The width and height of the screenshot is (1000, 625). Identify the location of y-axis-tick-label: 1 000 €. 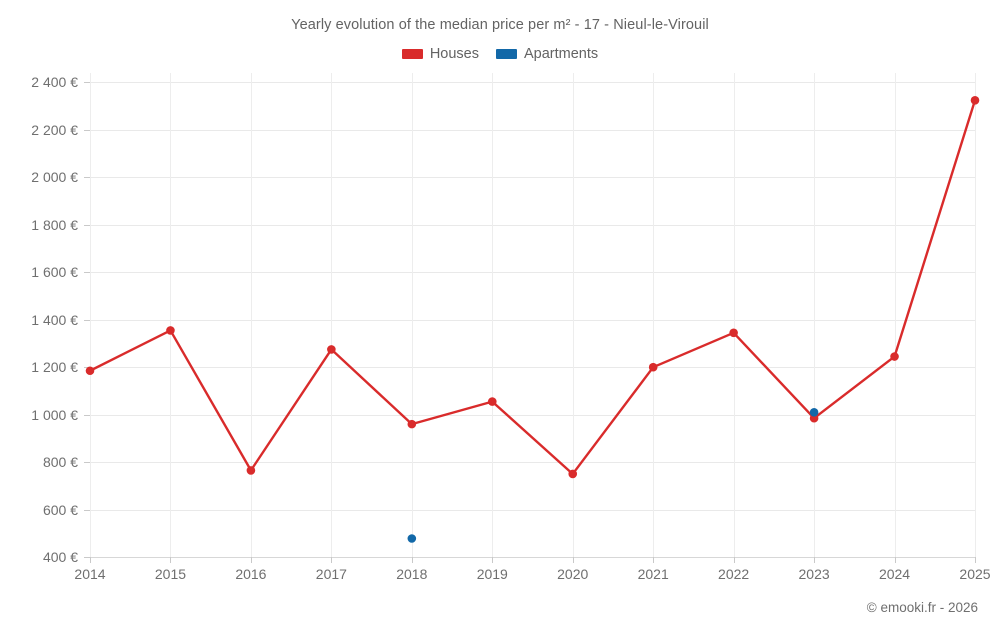
(54, 414).